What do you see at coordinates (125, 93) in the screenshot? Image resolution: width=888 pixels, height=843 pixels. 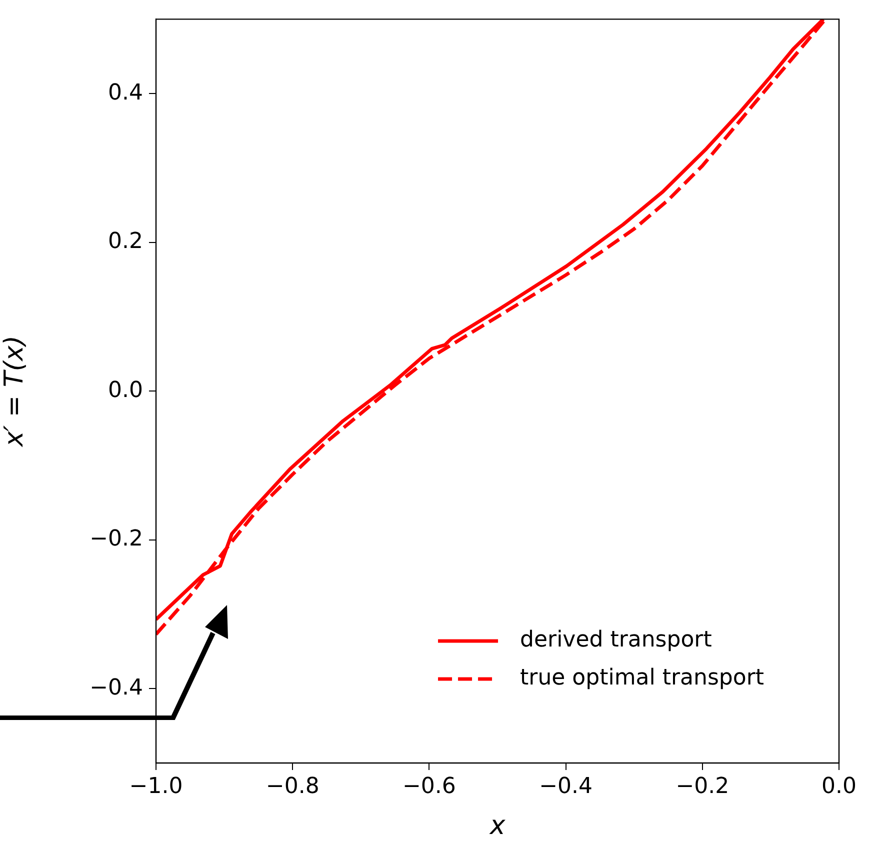 I see `y-tick-label: 0.4` at bounding box center [125, 93].